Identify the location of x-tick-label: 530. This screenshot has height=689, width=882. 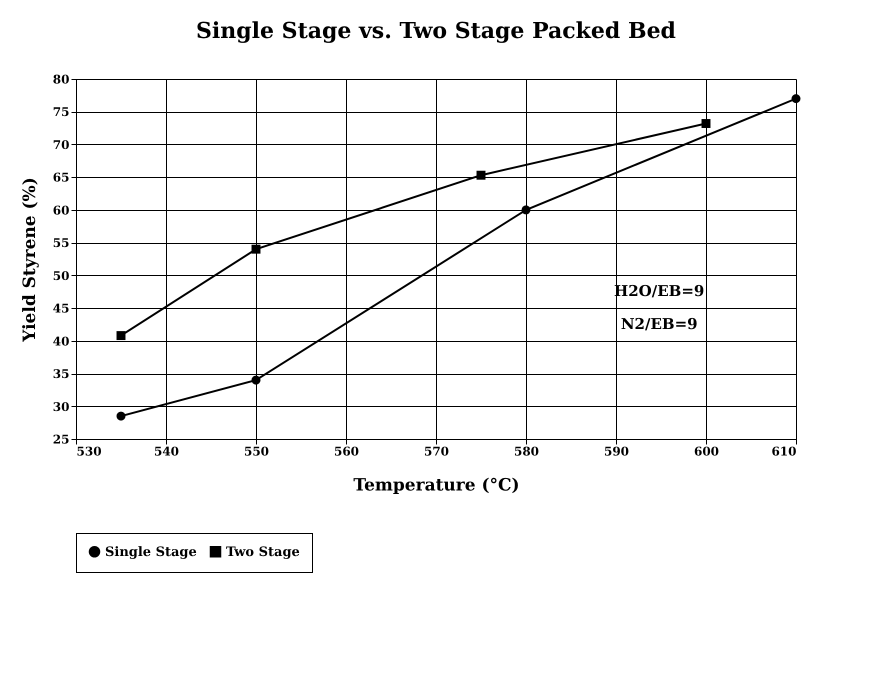
(89, 451).